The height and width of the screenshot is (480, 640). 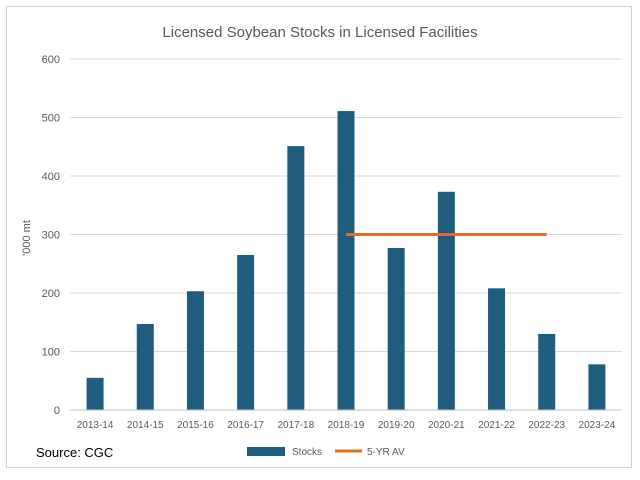 I want to click on x-tick-label: 2022-23, so click(x=546, y=425).